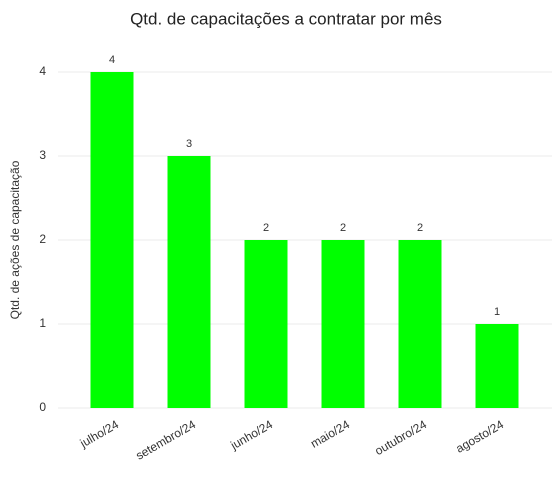 Image resolution: width=552 pixels, height=499 pixels. I want to click on y-tick-label: 3, so click(42, 155).